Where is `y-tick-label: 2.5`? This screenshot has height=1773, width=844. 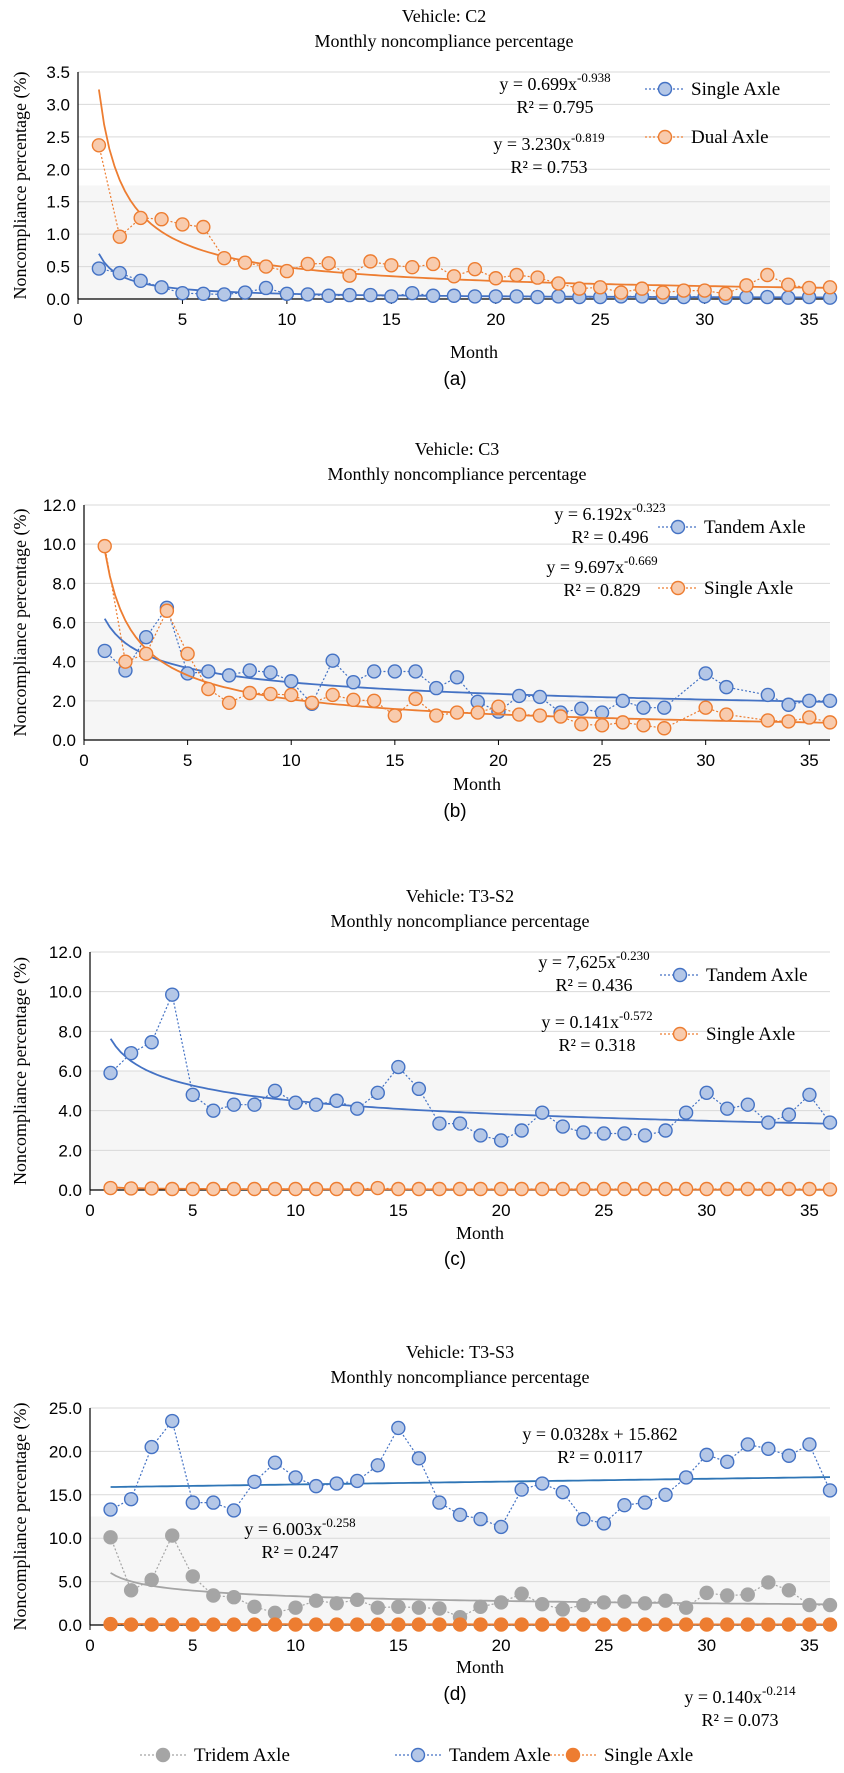
y-tick-label: 2.5 is located at coordinates (58, 137).